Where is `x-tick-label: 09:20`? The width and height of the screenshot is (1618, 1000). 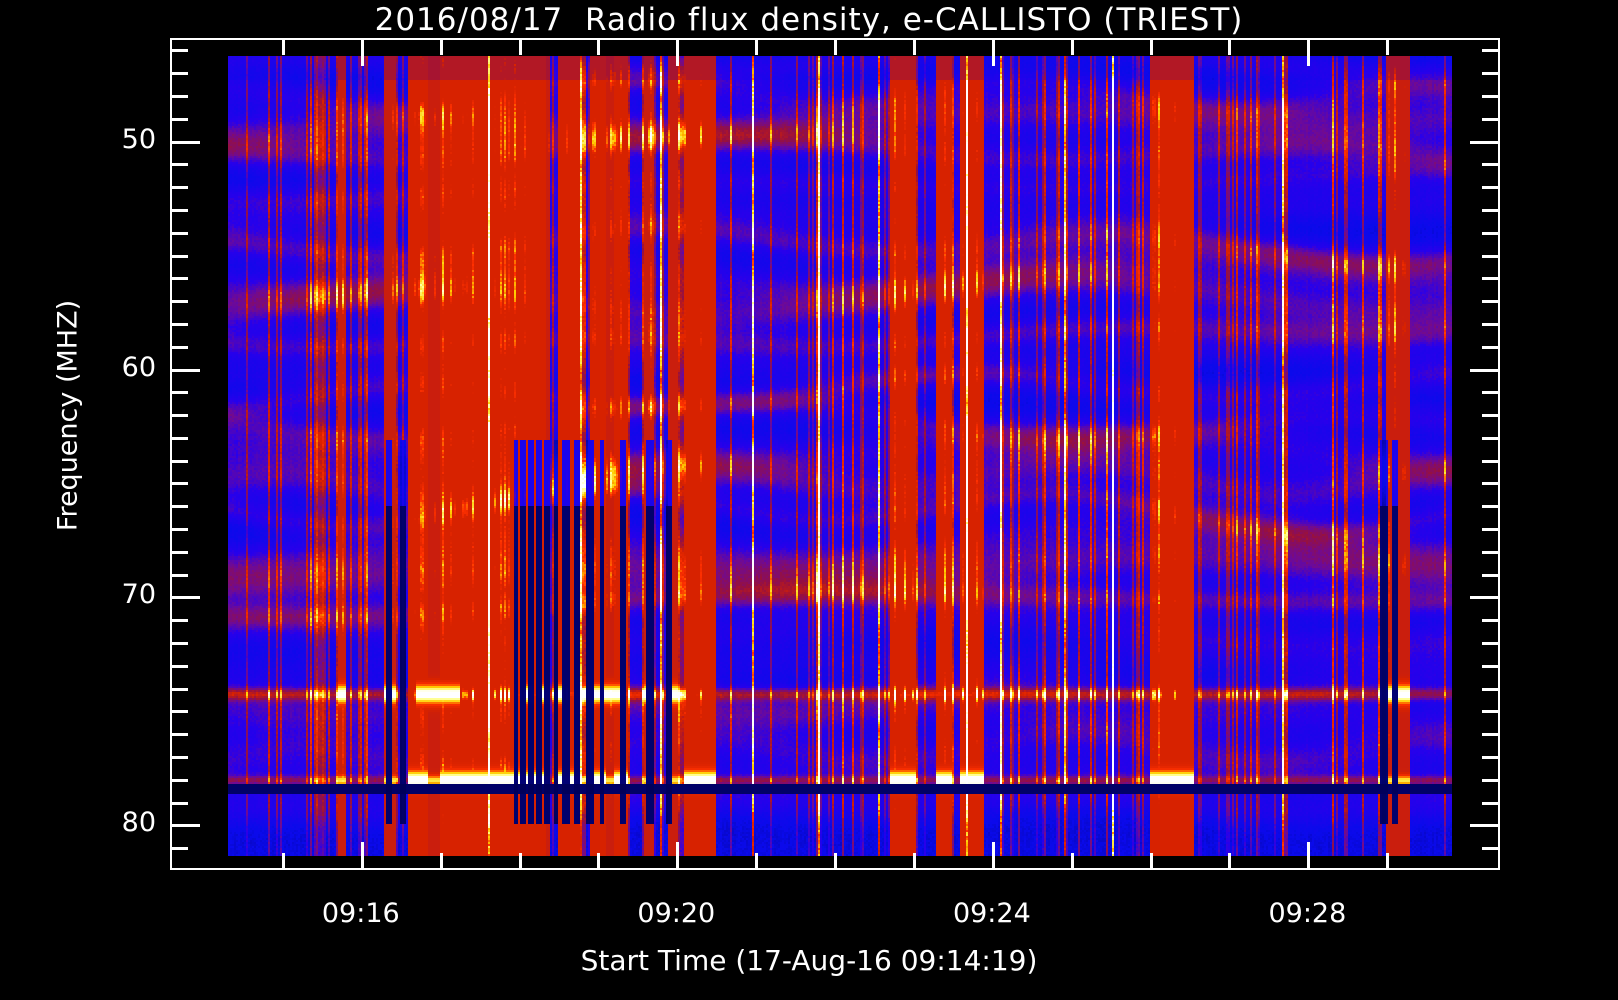 x-tick-label: 09:20 is located at coordinates (676, 913).